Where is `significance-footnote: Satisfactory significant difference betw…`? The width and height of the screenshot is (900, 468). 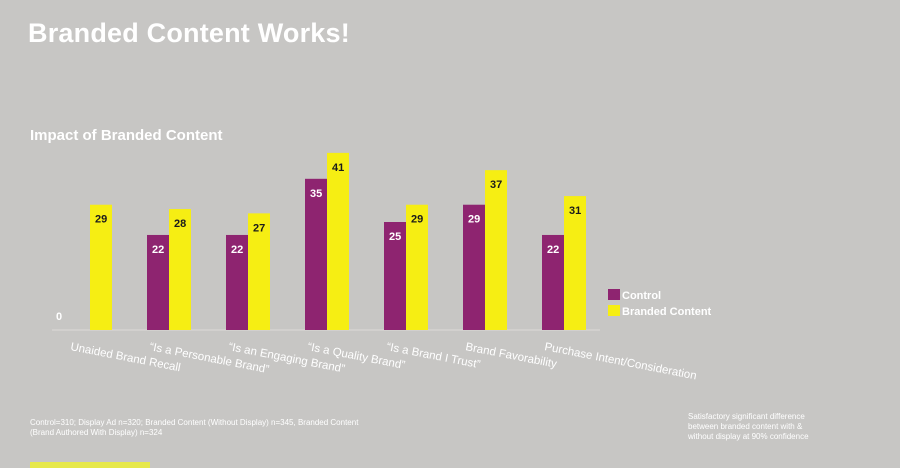 significance-footnote: Satisfactory significant difference betw… is located at coordinates (788, 427).